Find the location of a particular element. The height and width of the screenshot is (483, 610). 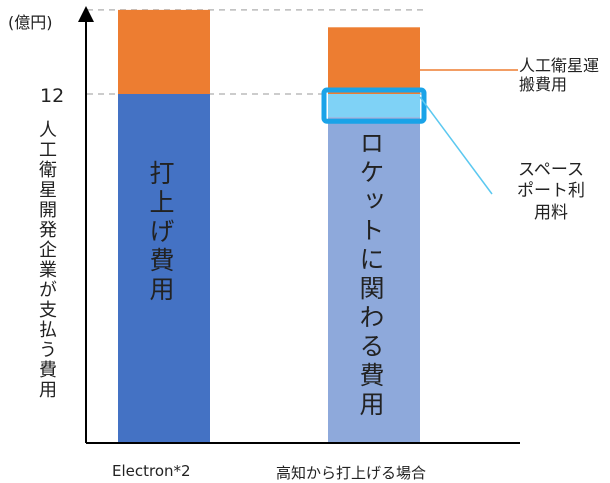

callout-label-satellite-transport: 人工衛星運搬費用 is located at coordinates (559, 75).